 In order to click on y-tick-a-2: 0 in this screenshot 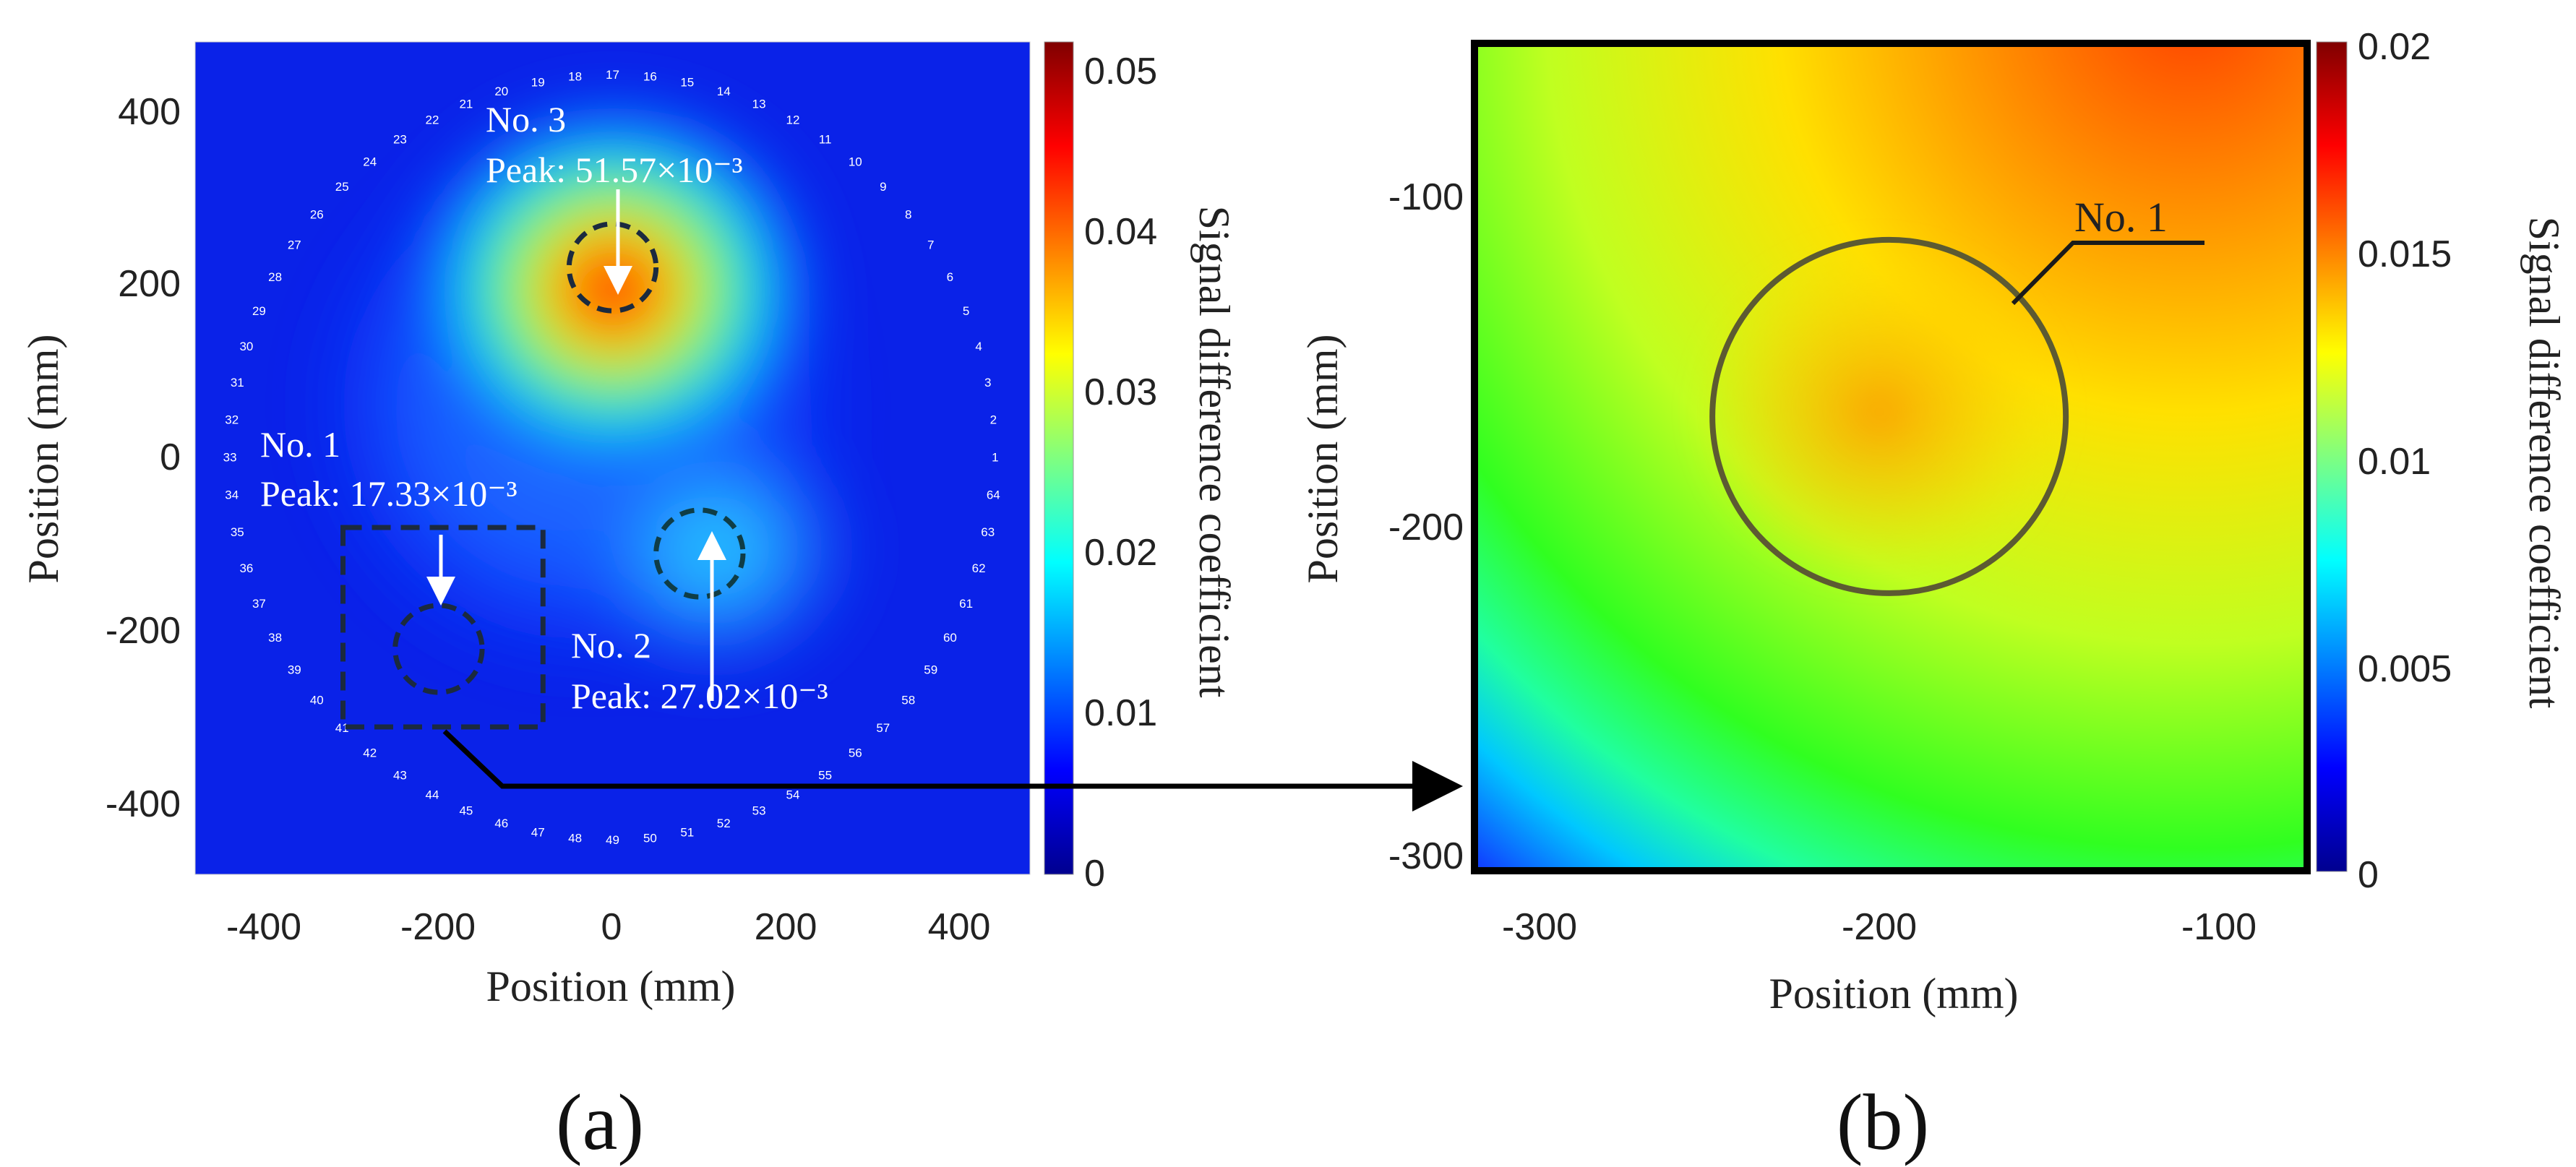, I will do `click(171, 457)`.